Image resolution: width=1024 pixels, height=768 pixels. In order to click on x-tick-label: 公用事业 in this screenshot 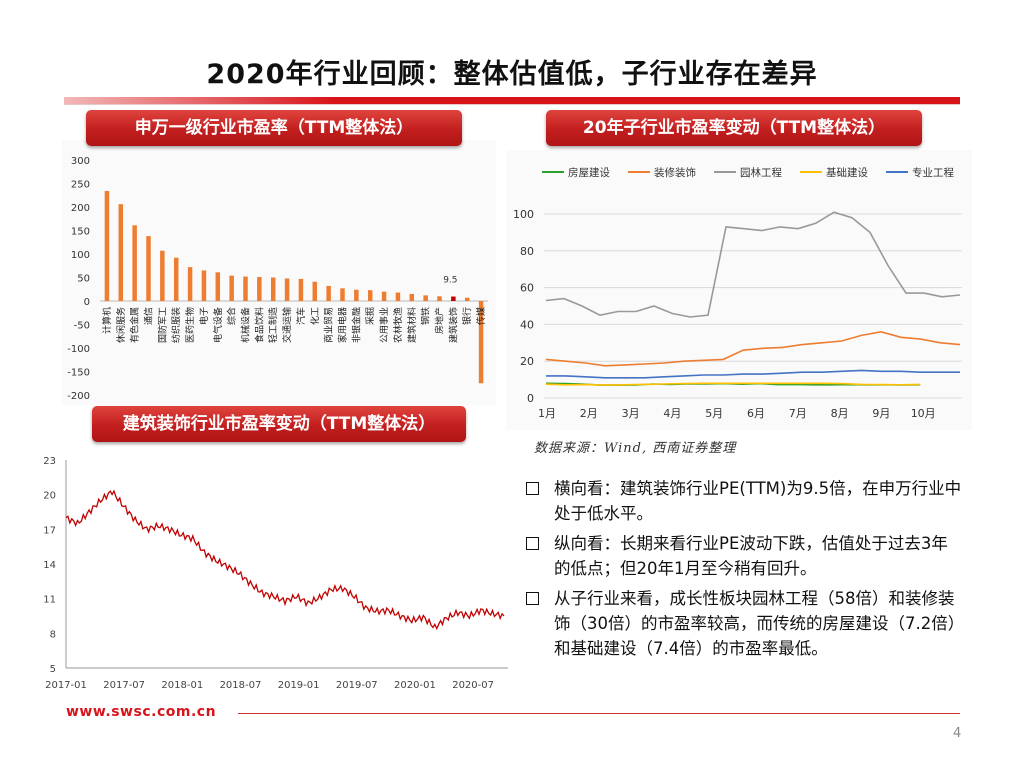, I will do `click(384, 325)`.